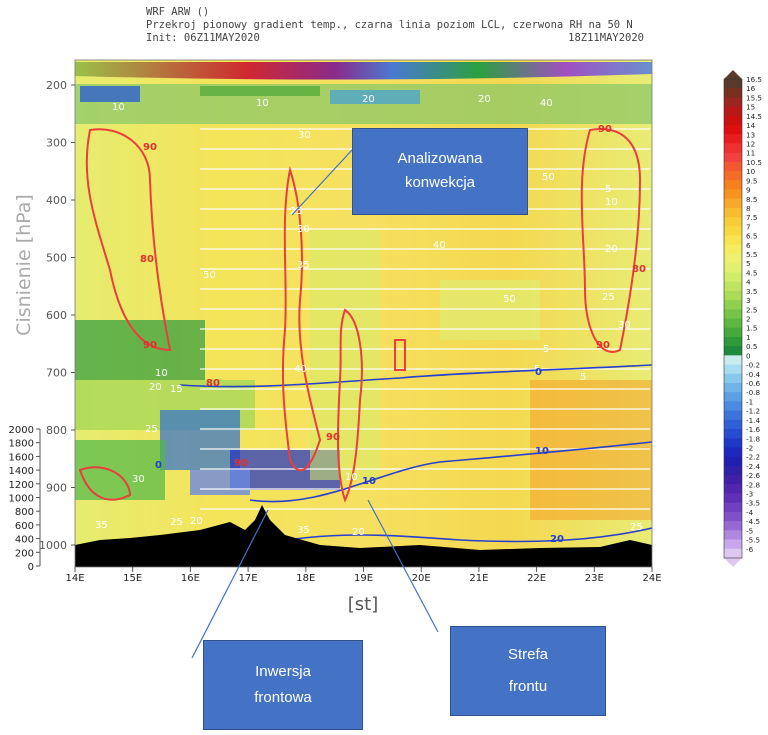 The image size is (768, 735). What do you see at coordinates (753, 411) in the screenshot?
I see `colorbar-tick-label: -1.2` at bounding box center [753, 411].